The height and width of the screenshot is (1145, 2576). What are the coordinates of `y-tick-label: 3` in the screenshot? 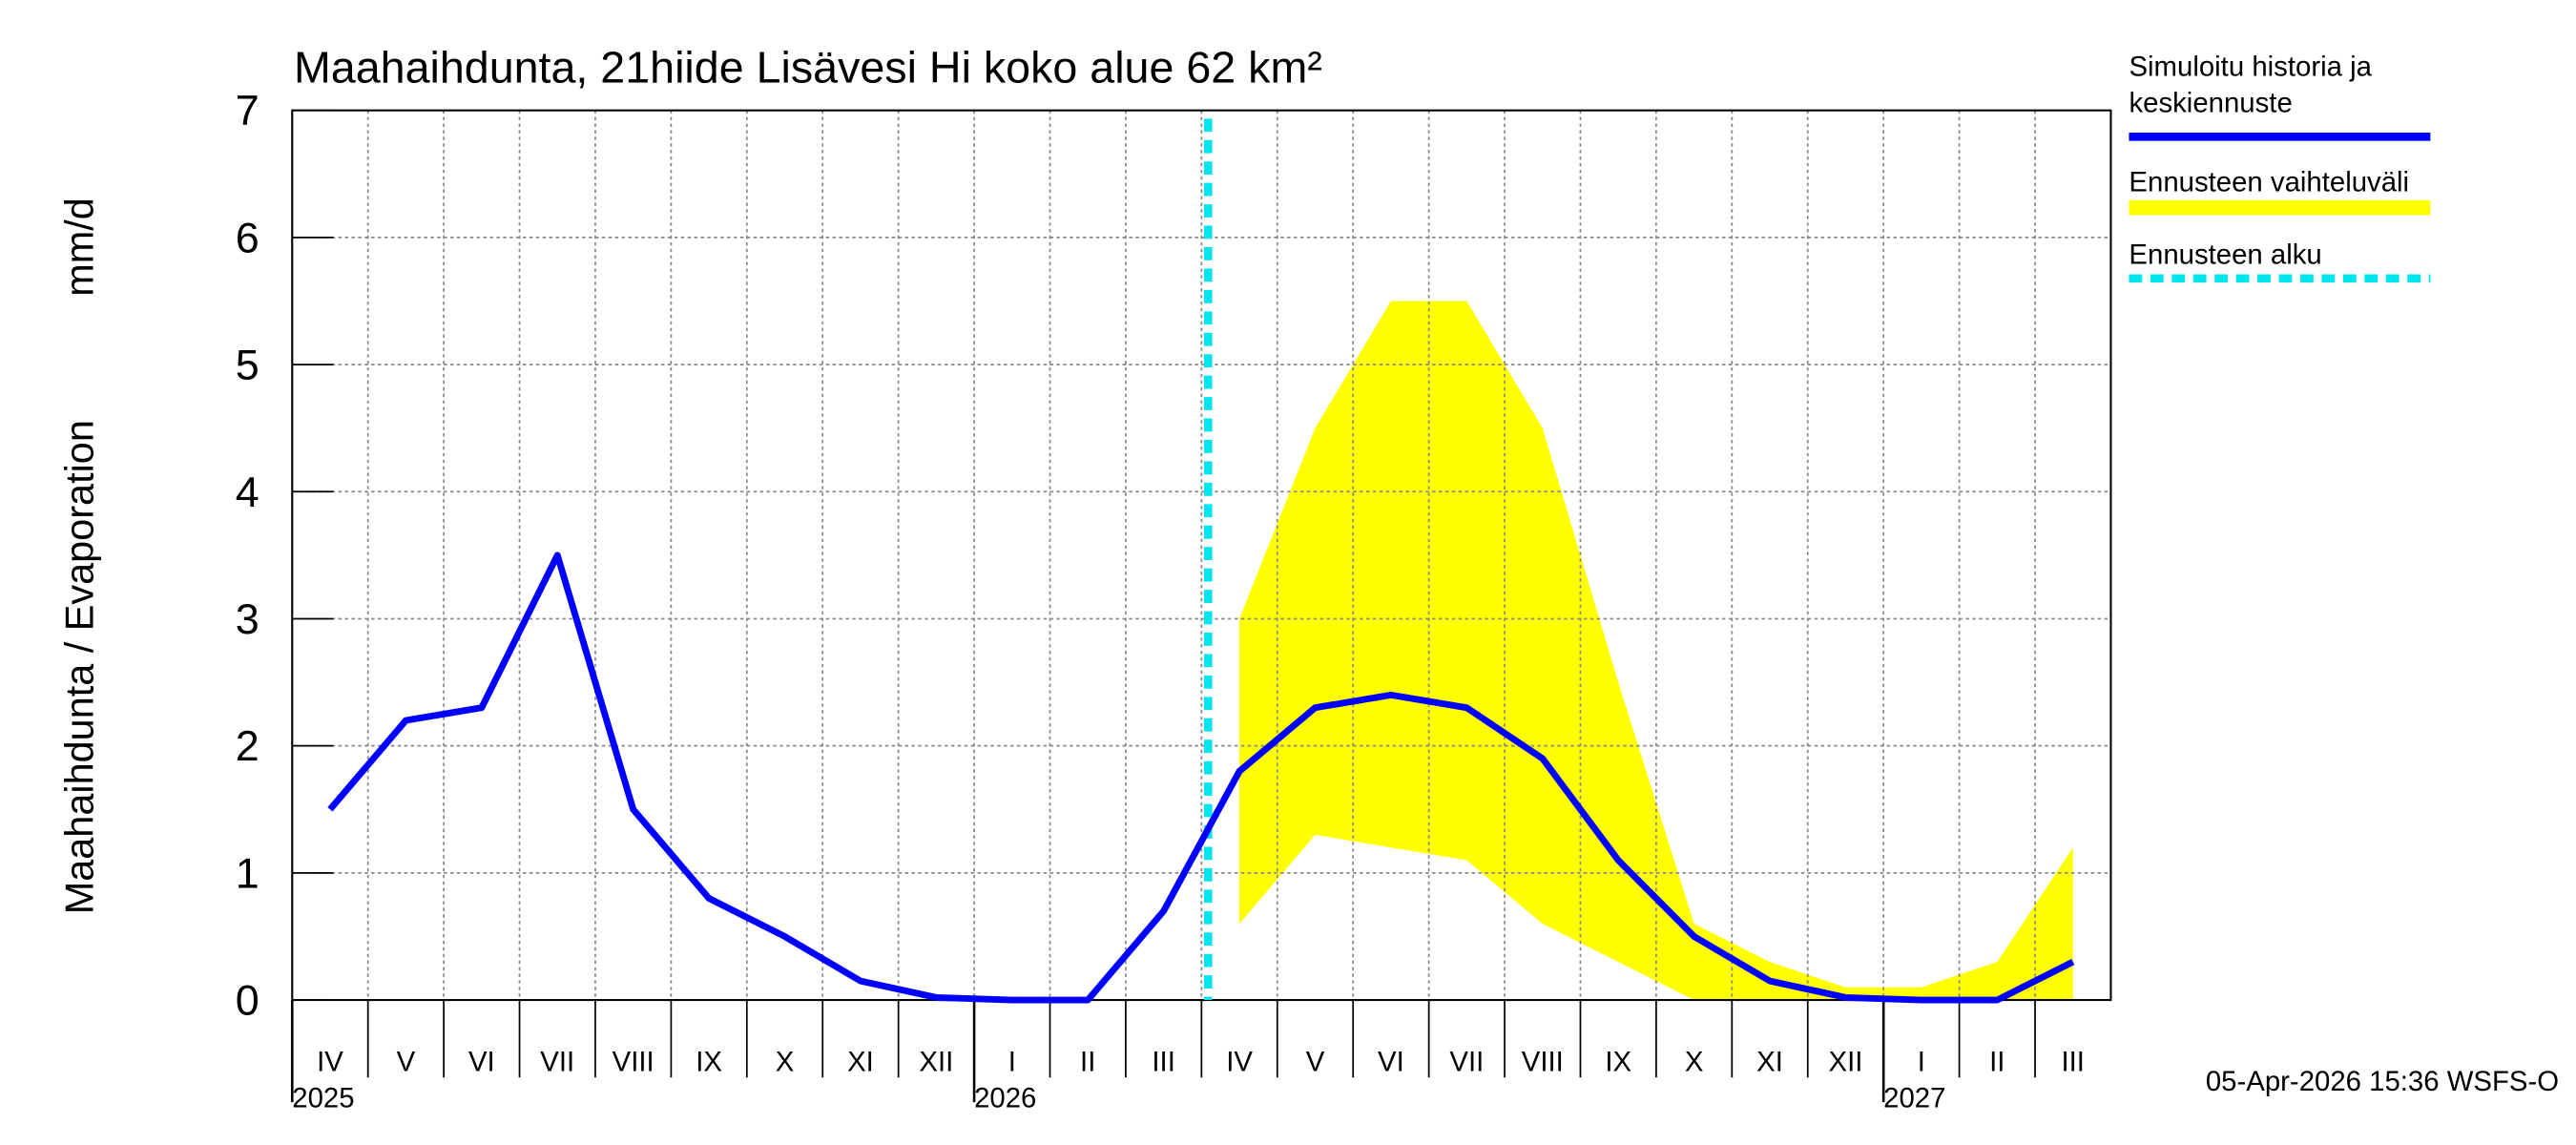 It's located at (248, 618).